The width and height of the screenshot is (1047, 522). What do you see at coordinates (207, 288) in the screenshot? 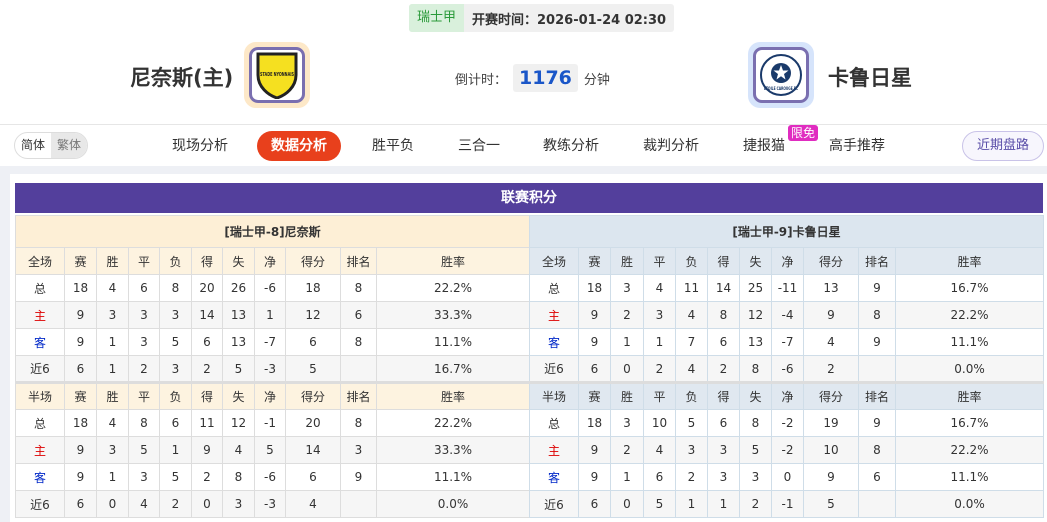
I see `table-cell: 20` at bounding box center [207, 288].